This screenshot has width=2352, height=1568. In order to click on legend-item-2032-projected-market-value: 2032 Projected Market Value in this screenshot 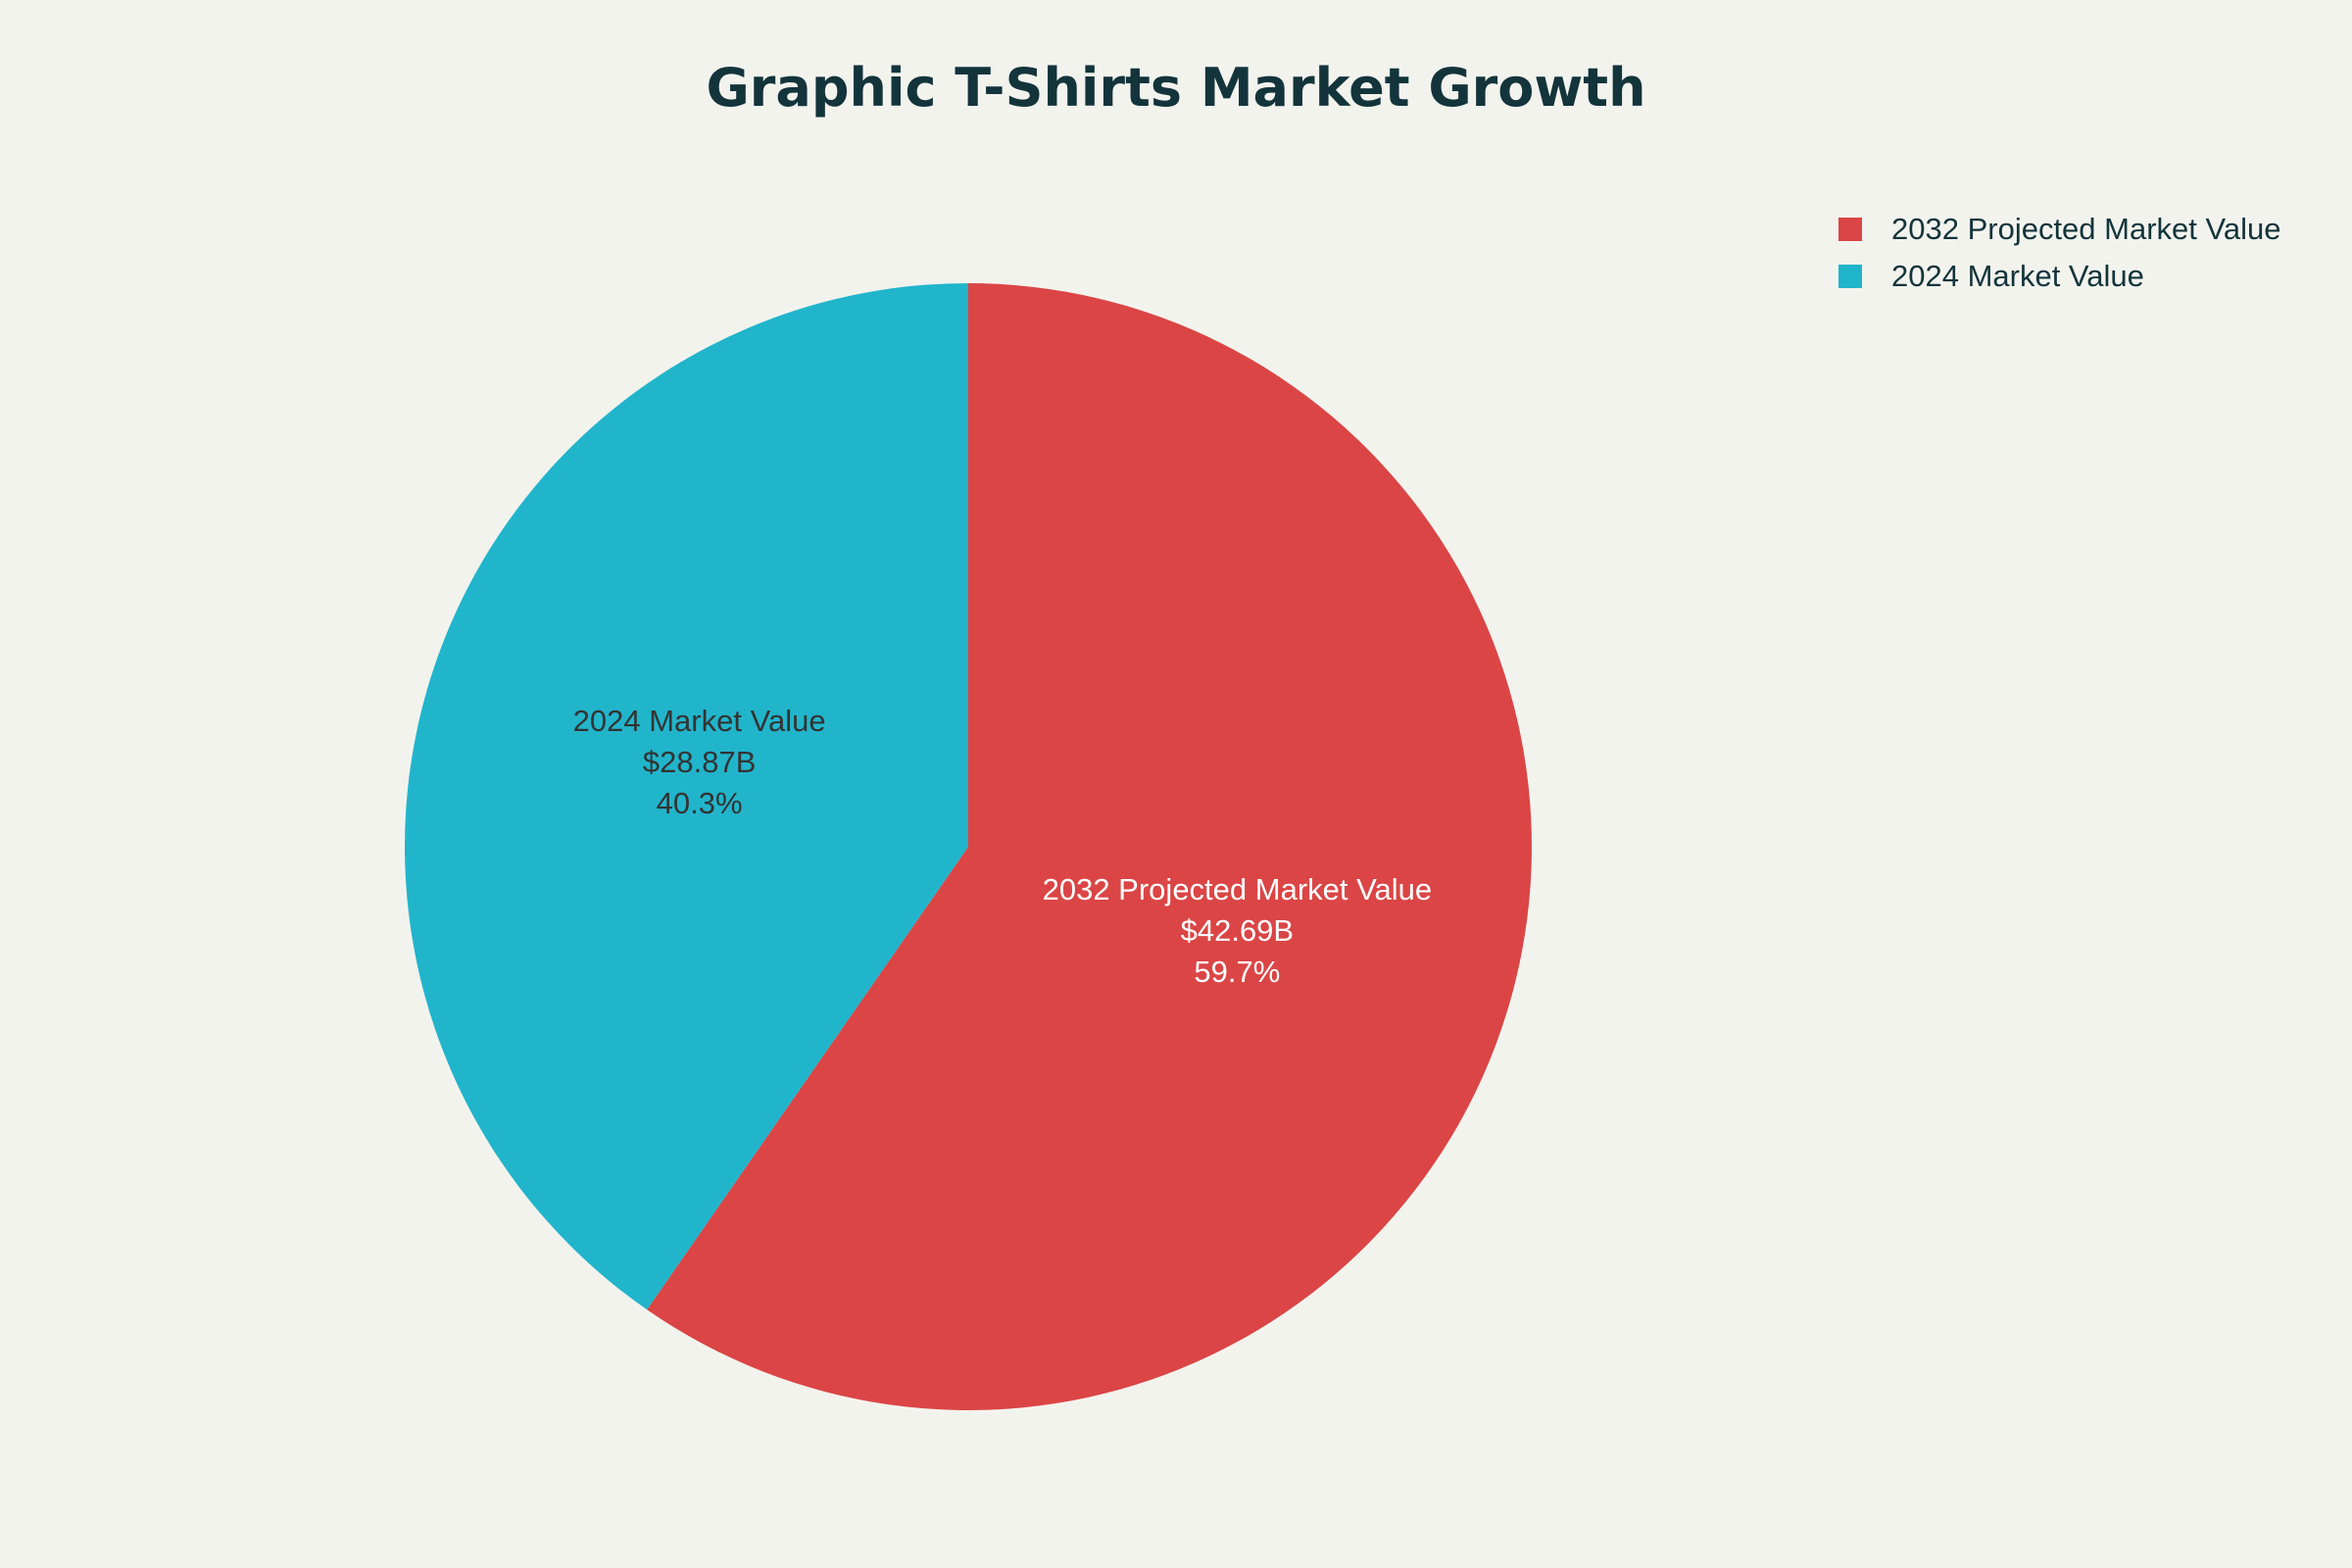, I will do `click(2059, 229)`.